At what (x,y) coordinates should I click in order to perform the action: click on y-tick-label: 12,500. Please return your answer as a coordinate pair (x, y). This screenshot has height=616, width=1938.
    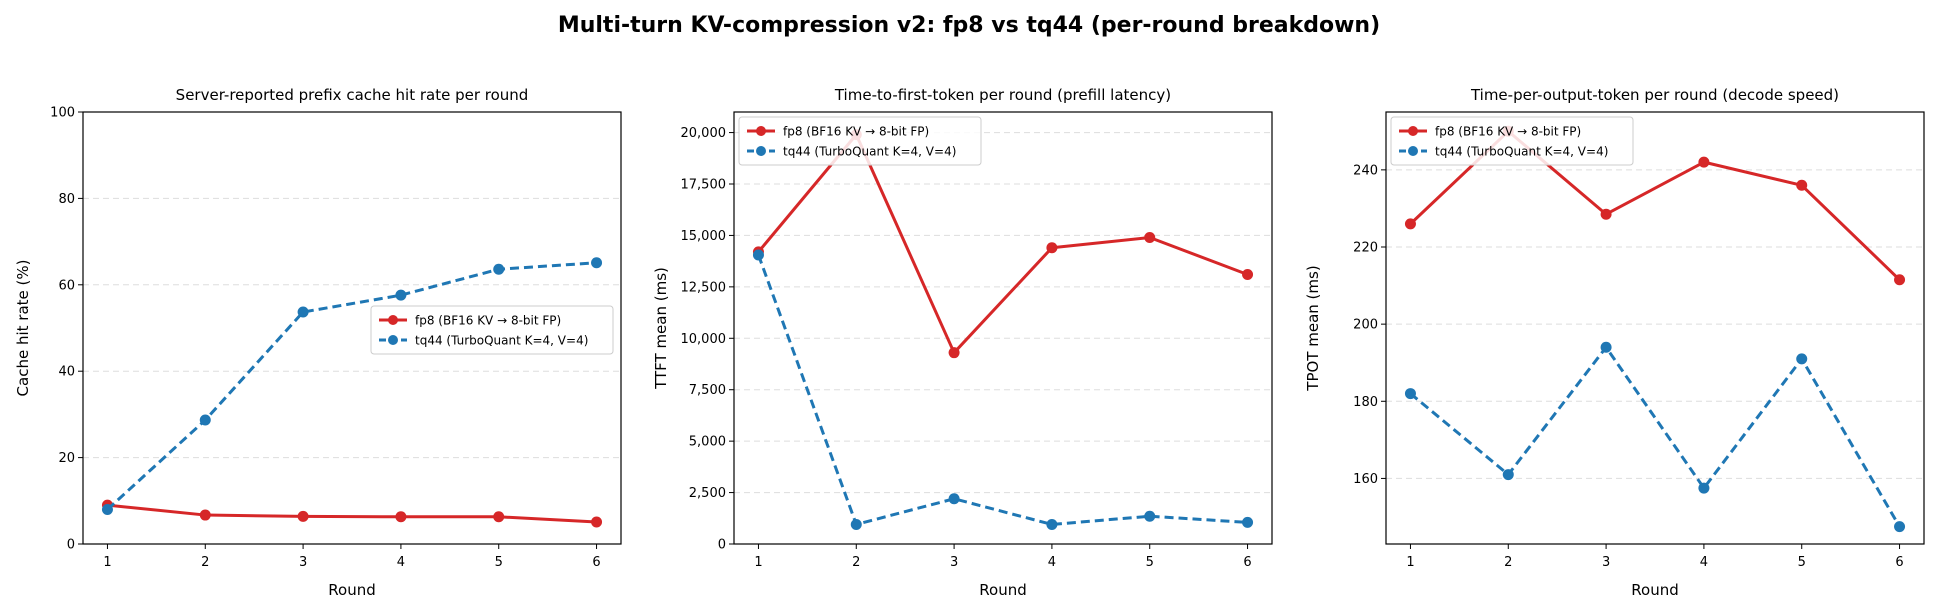
    Looking at the image, I should click on (704, 287).